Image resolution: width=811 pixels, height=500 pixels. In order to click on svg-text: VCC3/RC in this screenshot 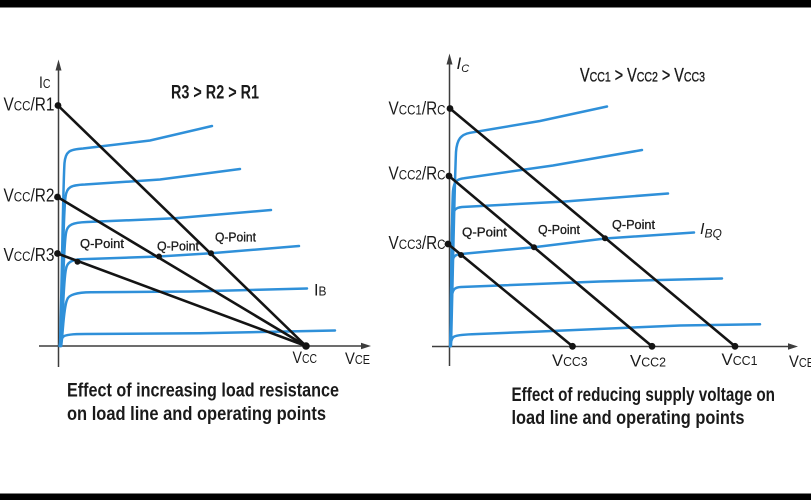, I will do `click(417, 243)`.